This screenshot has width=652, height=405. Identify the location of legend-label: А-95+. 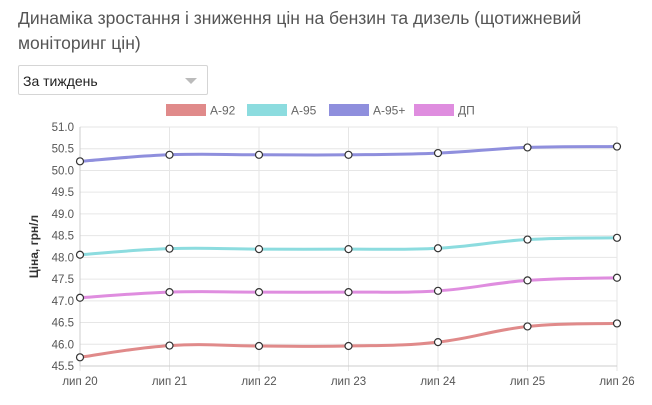
(389, 111).